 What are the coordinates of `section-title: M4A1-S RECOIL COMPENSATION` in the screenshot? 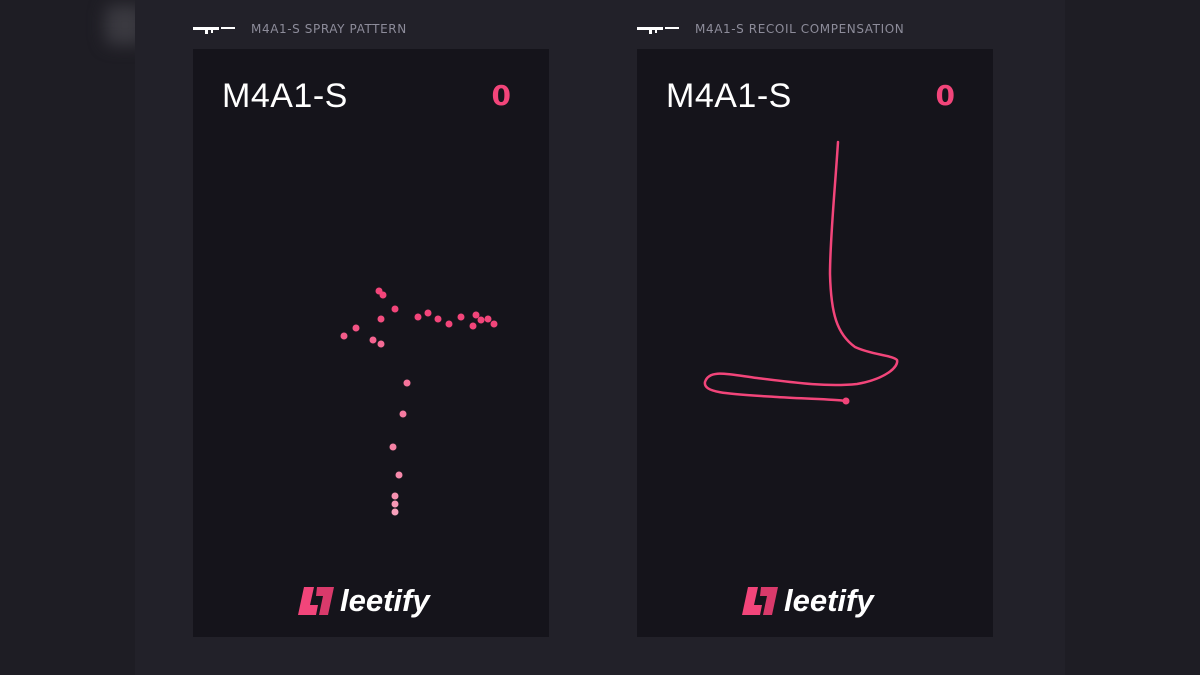 It's located at (800, 29).